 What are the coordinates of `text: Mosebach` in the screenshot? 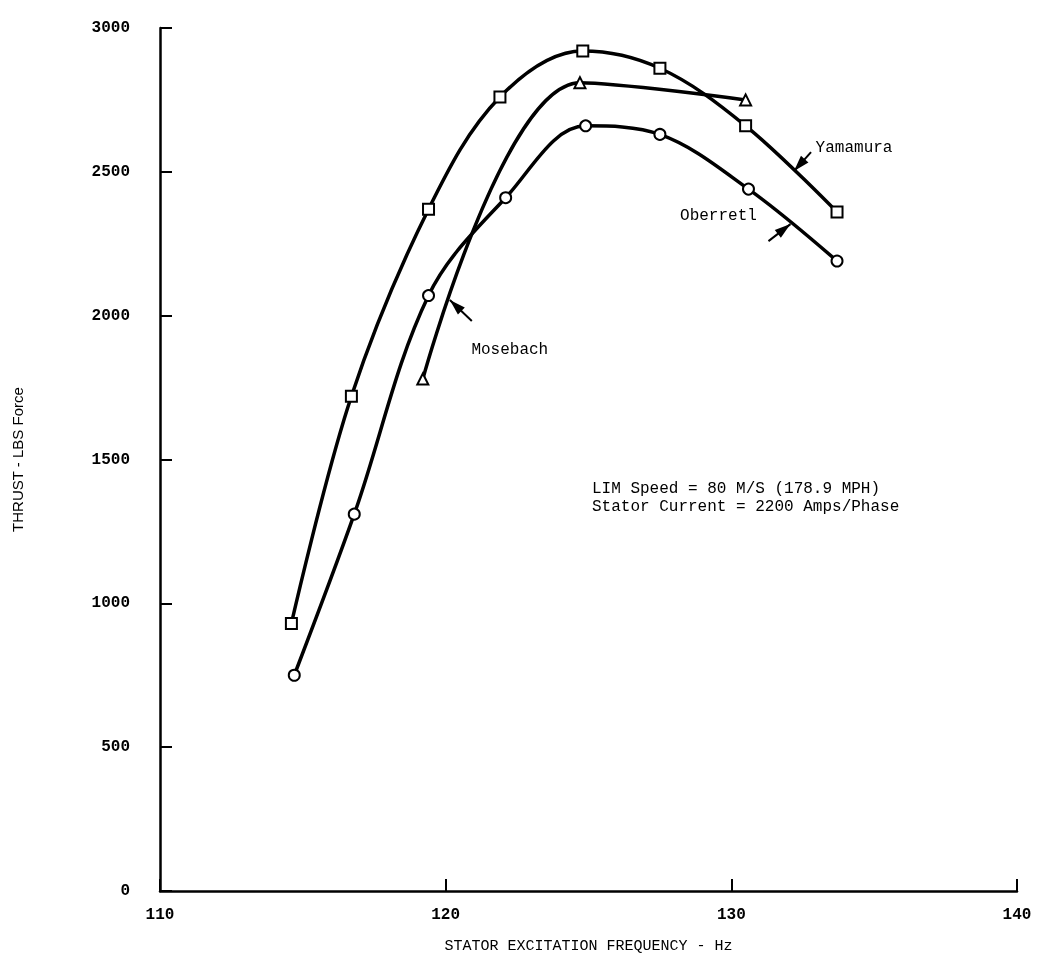 It's located at (510, 349).